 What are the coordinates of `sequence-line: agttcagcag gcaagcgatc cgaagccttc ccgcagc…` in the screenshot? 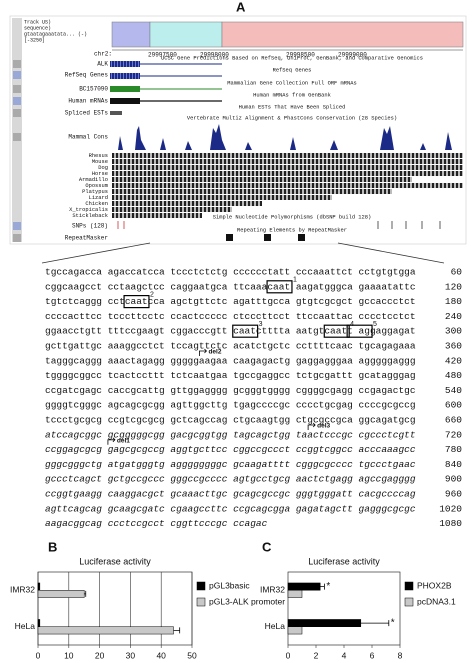 It's located at (230, 508).